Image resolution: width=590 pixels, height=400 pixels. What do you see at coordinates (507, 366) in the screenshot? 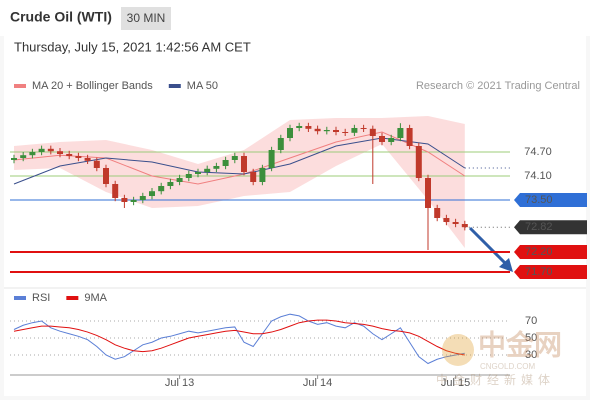
I see `watermark-site: CNGOLD.COM` at bounding box center [507, 366].